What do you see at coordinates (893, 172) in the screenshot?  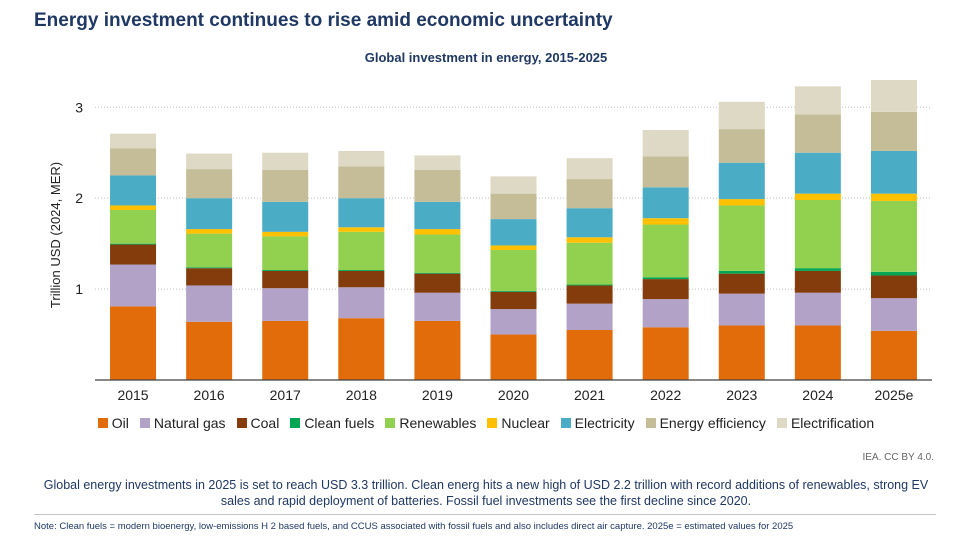 I see `bar-electricity-2025e` at bounding box center [893, 172].